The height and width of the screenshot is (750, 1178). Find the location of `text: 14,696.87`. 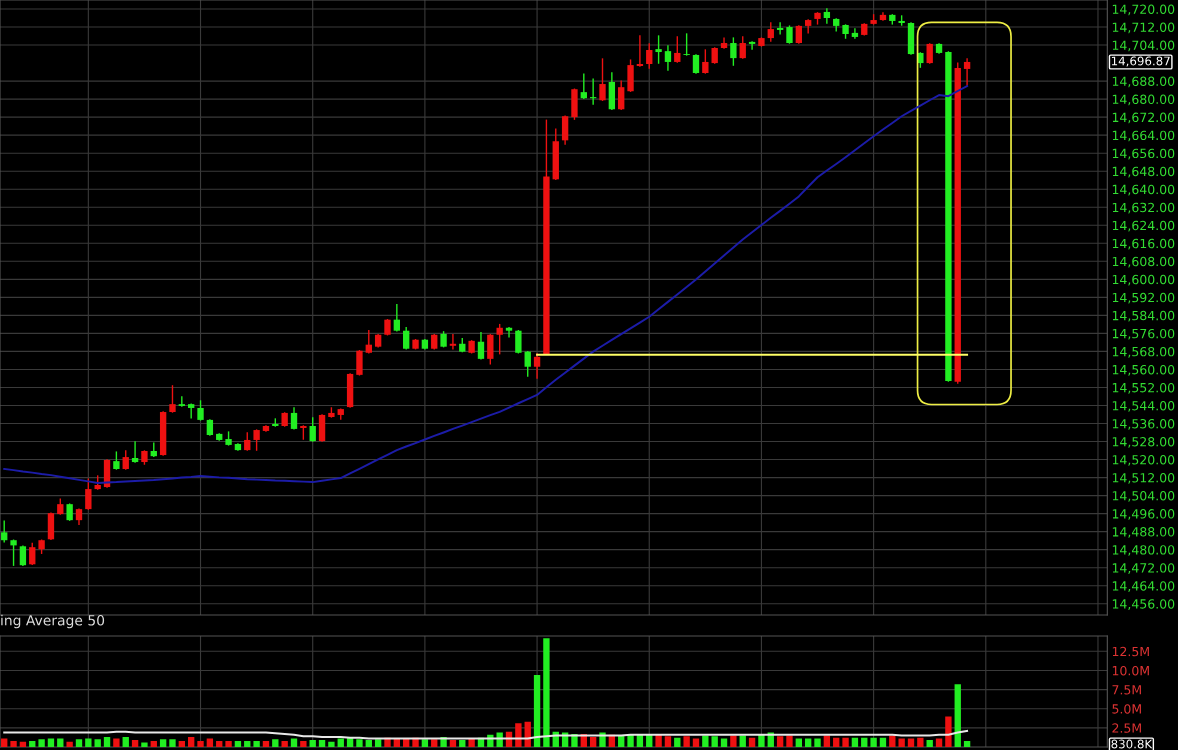

text: 14,696.87 is located at coordinates (1140, 61).